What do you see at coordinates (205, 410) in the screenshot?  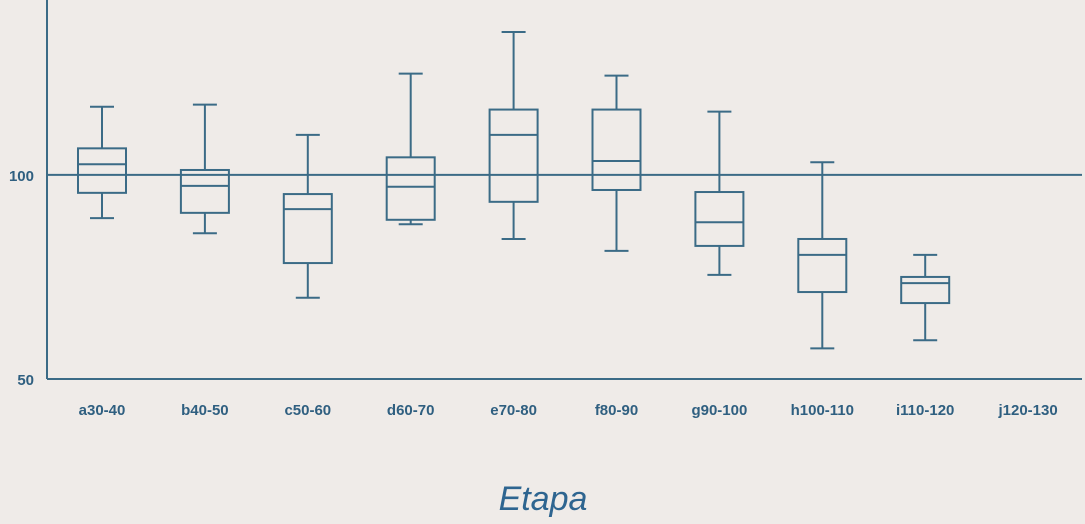 I see `x-tick-label: b40-50` at bounding box center [205, 410].